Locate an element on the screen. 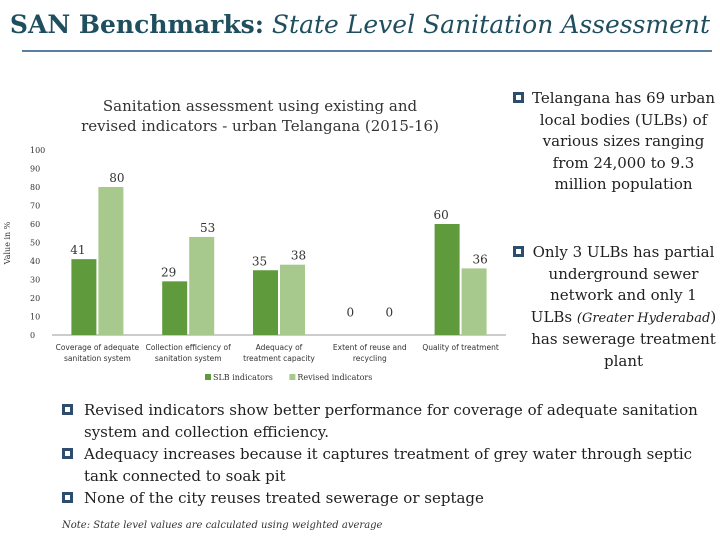  x-tick-label: Adequacy of is located at coordinates (279, 347).